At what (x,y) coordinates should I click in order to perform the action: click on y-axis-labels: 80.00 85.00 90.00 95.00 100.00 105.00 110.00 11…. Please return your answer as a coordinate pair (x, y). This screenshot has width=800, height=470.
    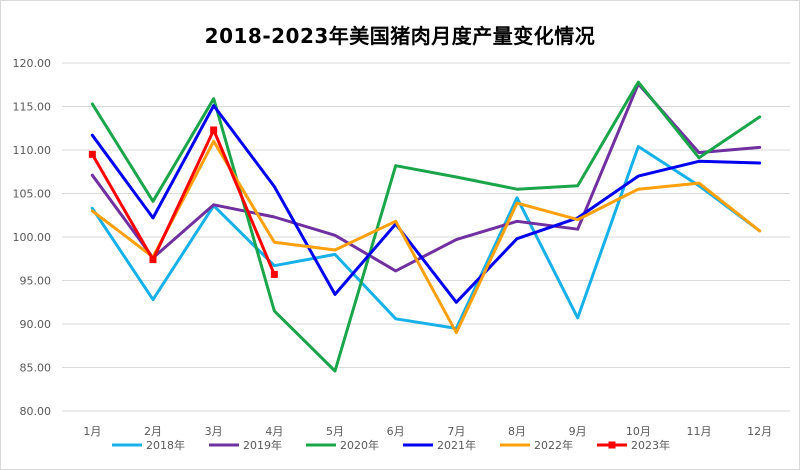
    Looking at the image, I should click on (32, 237).